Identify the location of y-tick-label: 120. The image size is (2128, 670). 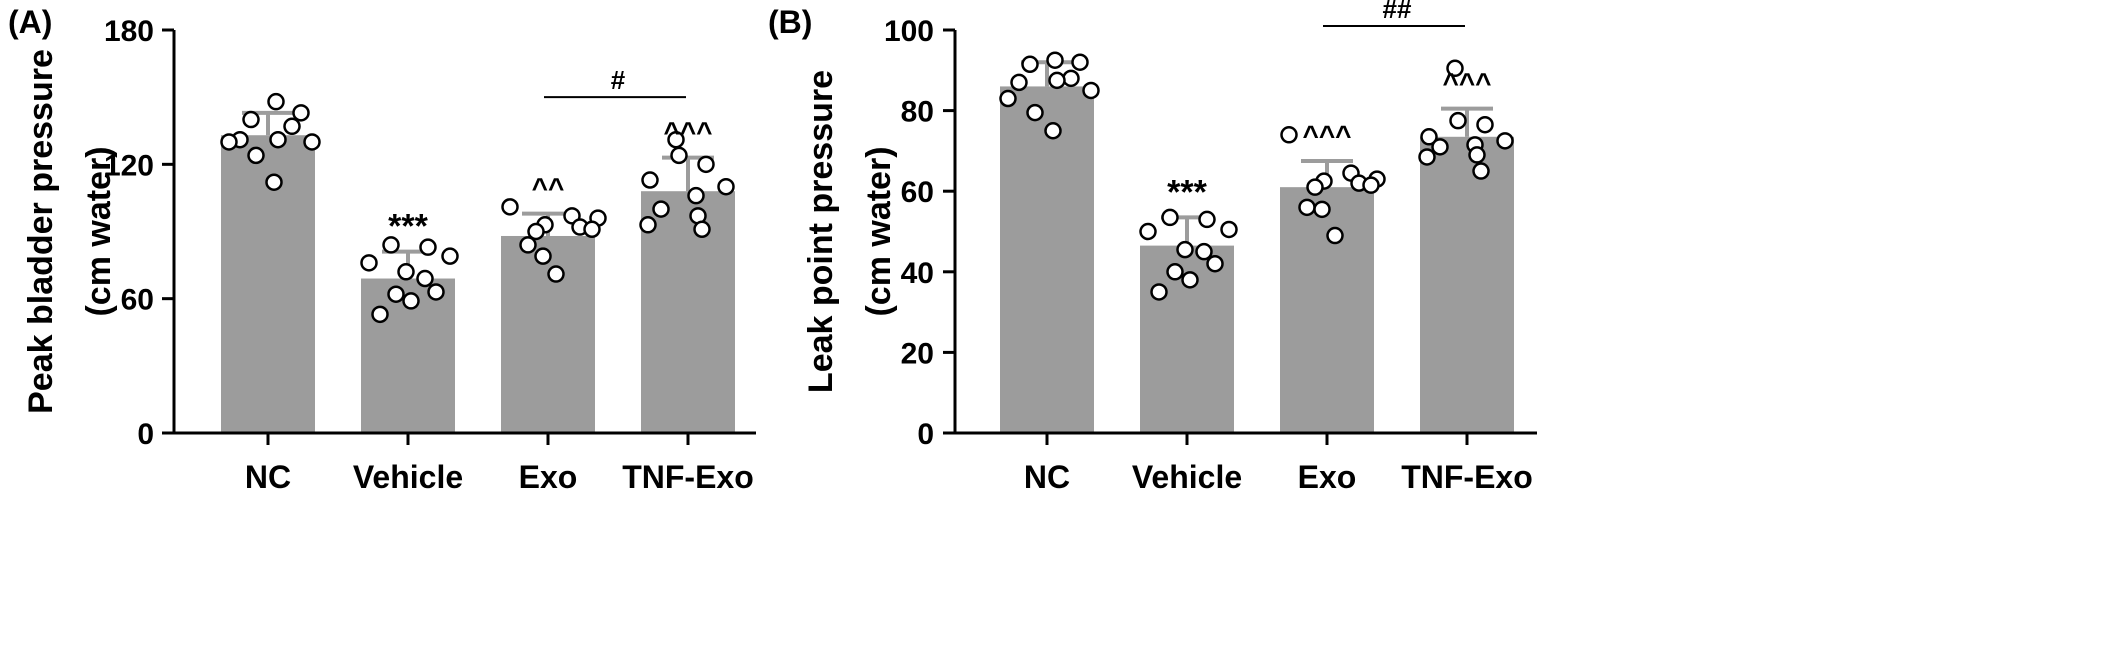
(129, 165).